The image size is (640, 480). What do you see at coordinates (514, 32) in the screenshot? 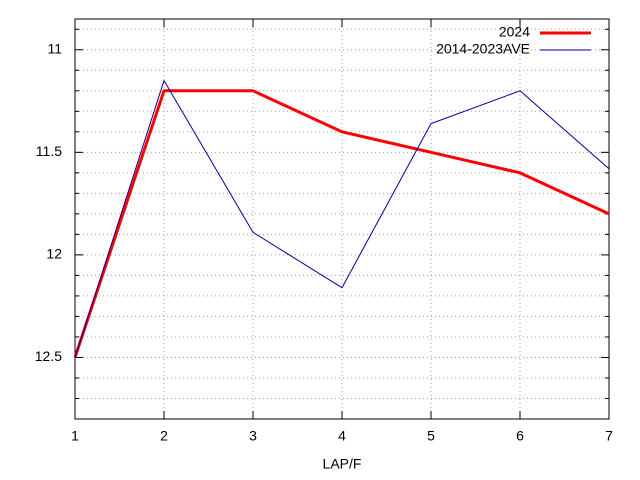
I see `legend-label: 2024` at bounding box center [514, 32].